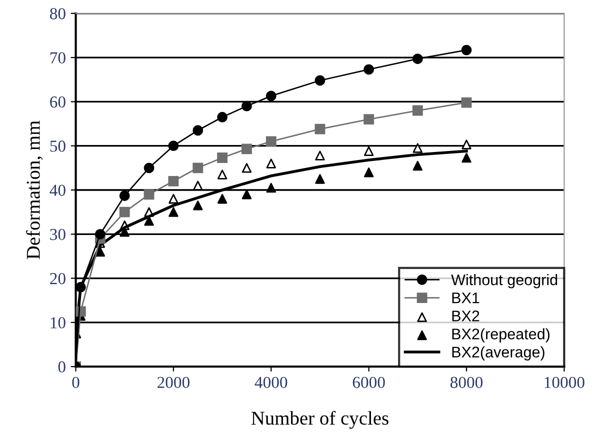 This screenshot has width=592, height=446. Describe the element at coordinates (58, 58) in the screenshot. I see `y-tick-label: 70` at that location.